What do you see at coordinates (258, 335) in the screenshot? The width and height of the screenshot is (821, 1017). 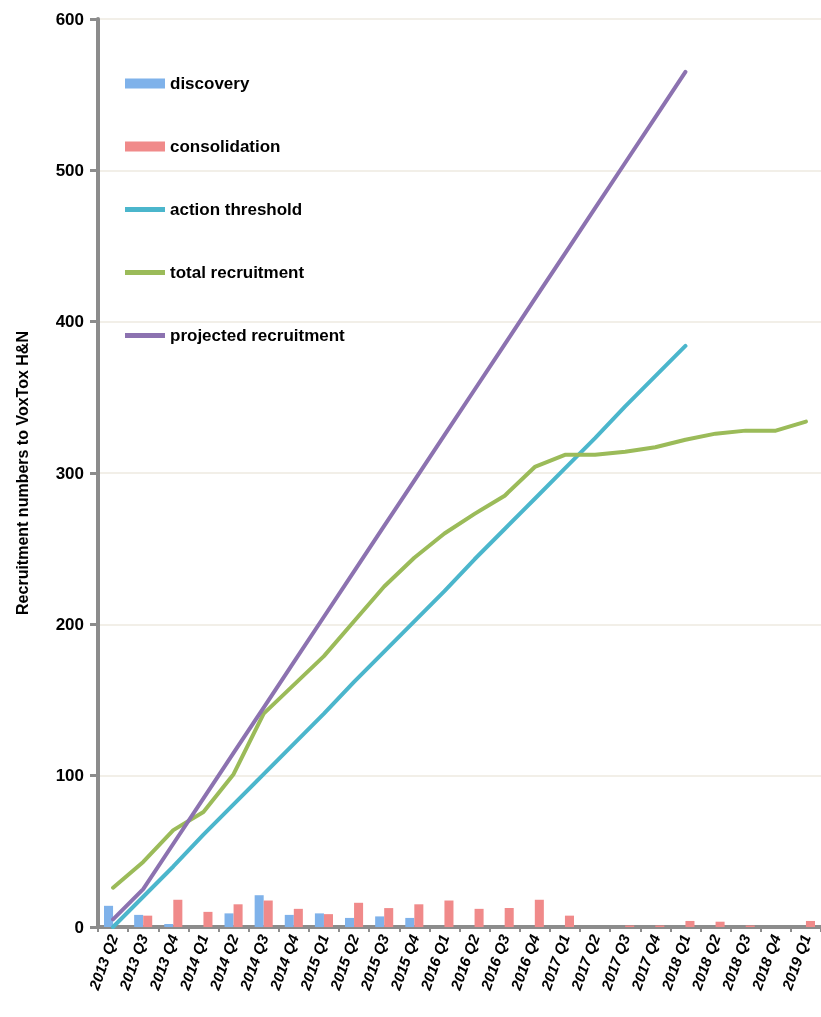 I see `legend-label: projected recruitment` at bounding box center [258, 335].